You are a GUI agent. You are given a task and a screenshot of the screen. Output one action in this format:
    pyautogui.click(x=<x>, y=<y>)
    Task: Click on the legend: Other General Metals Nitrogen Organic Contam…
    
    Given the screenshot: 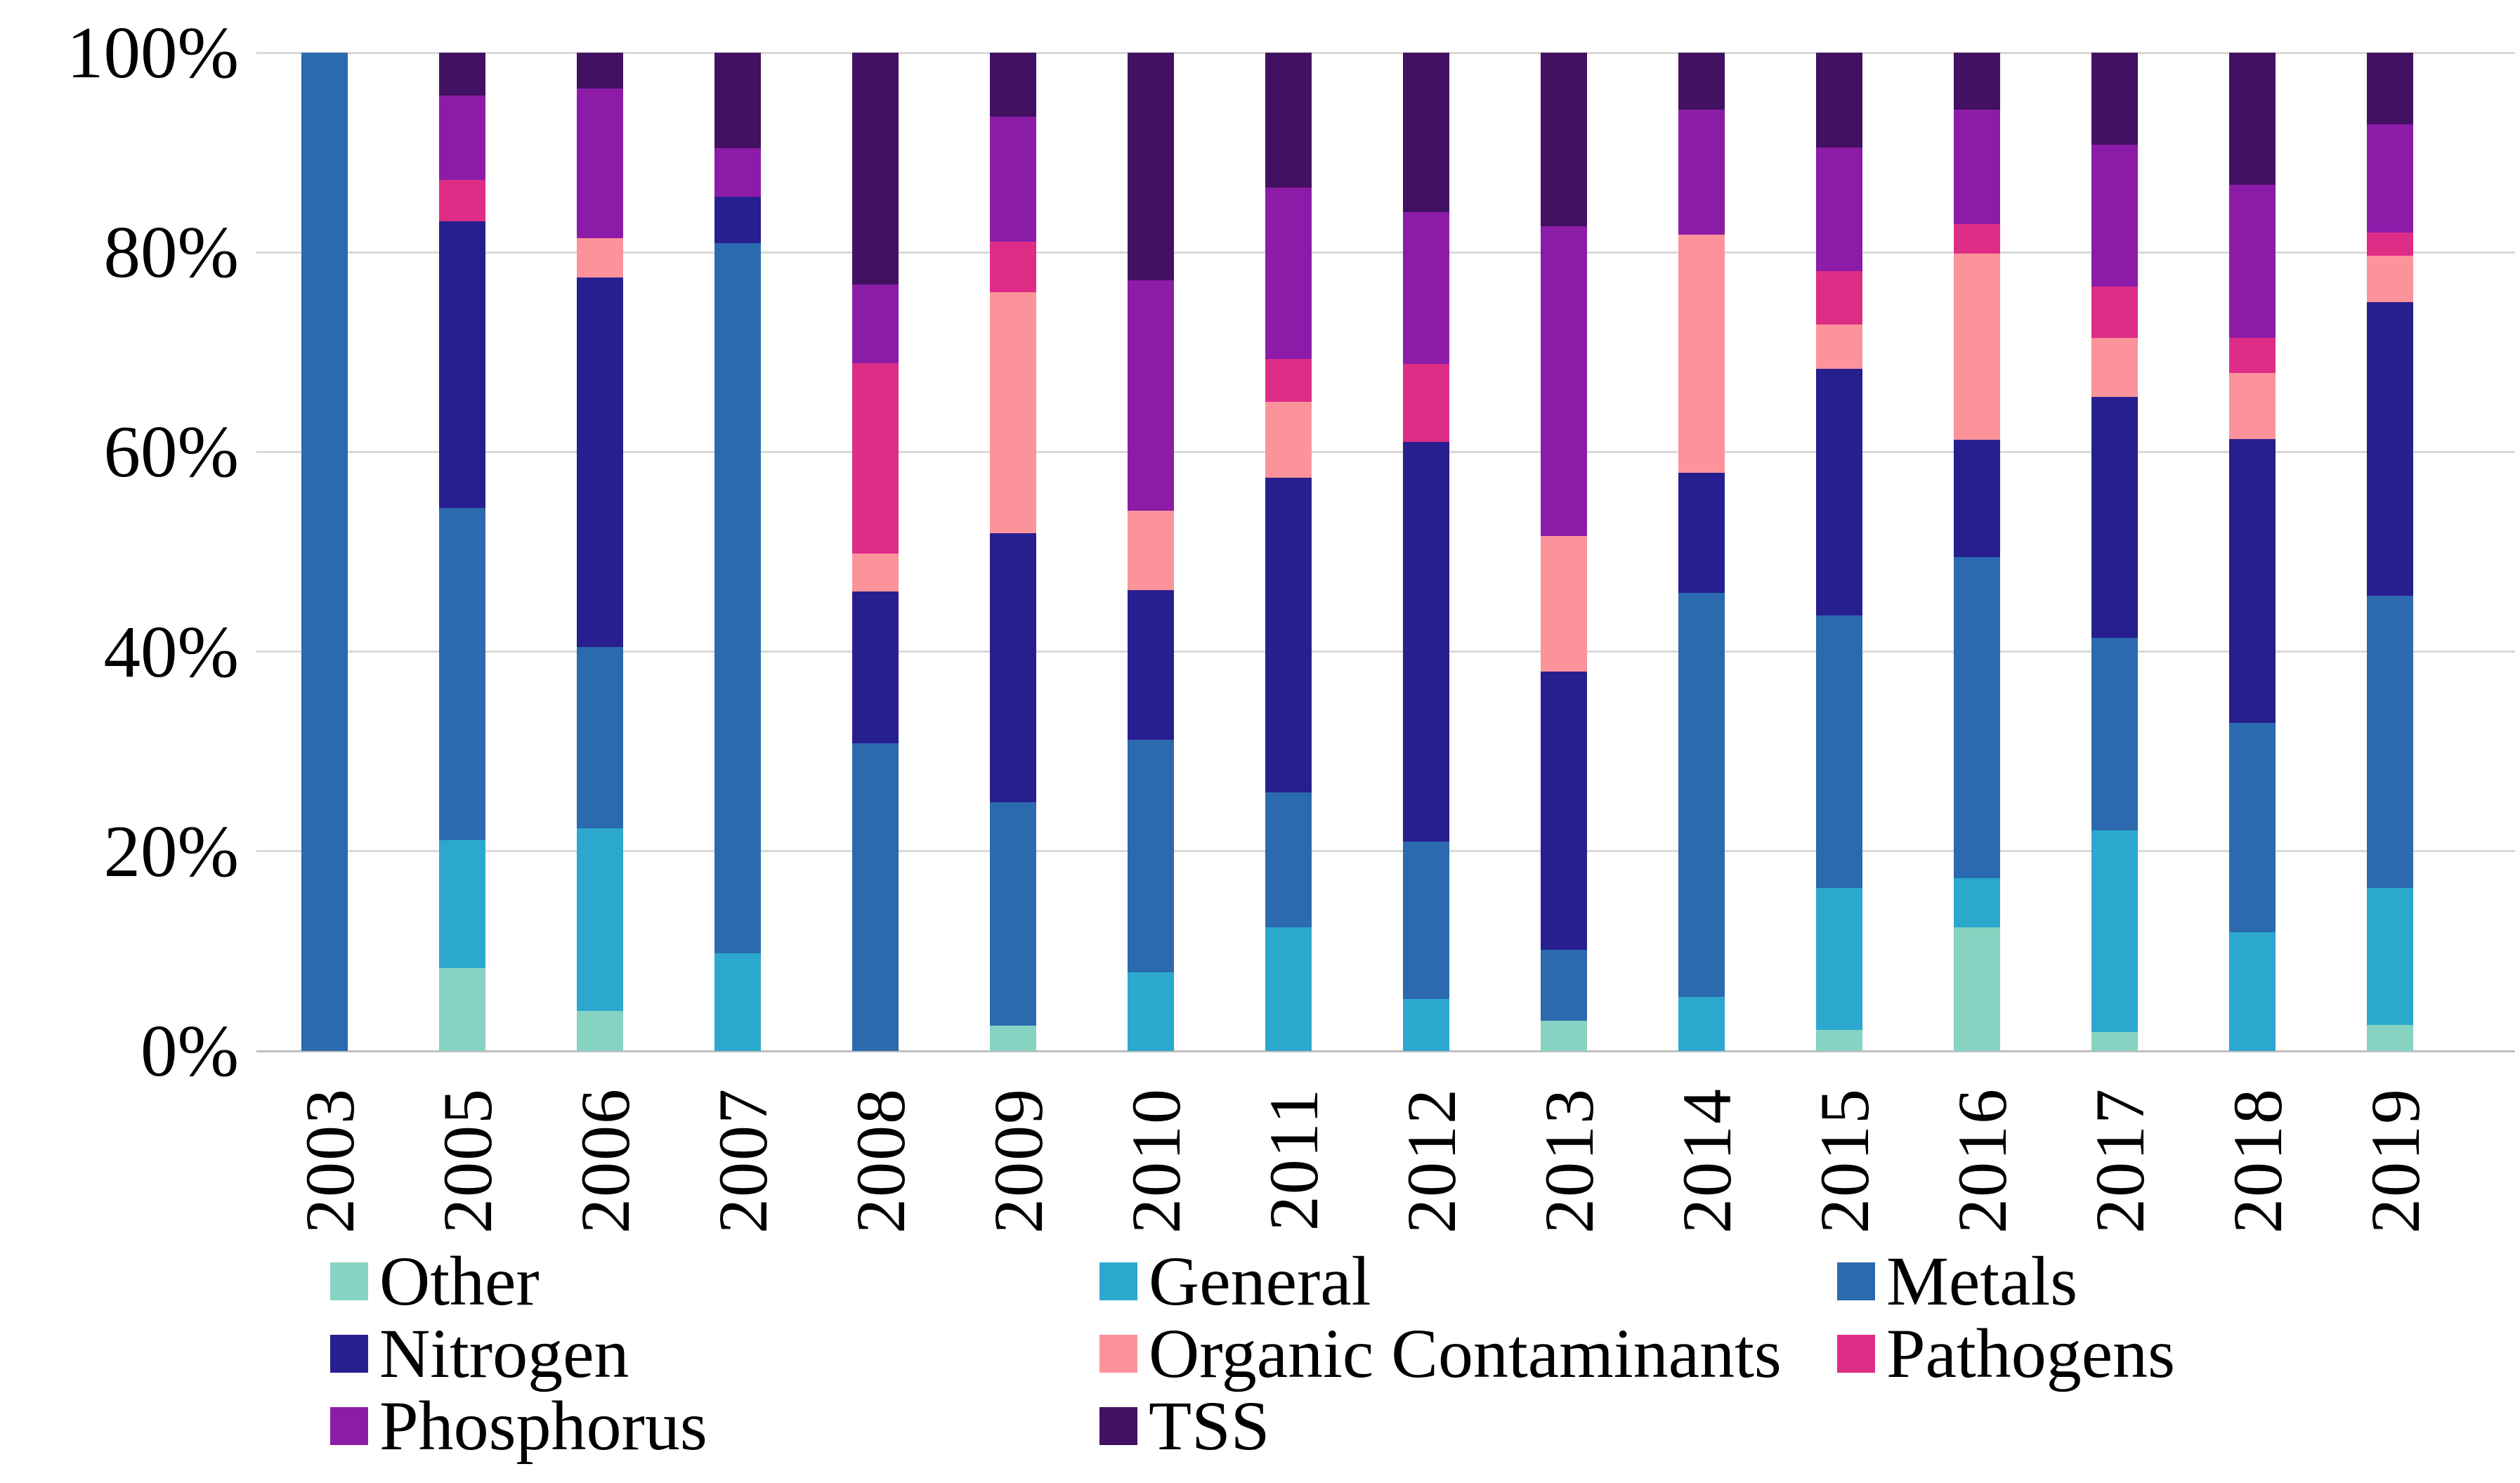 What is the action you would take?
    pyautogui.click(x=1252, y=1353)
    